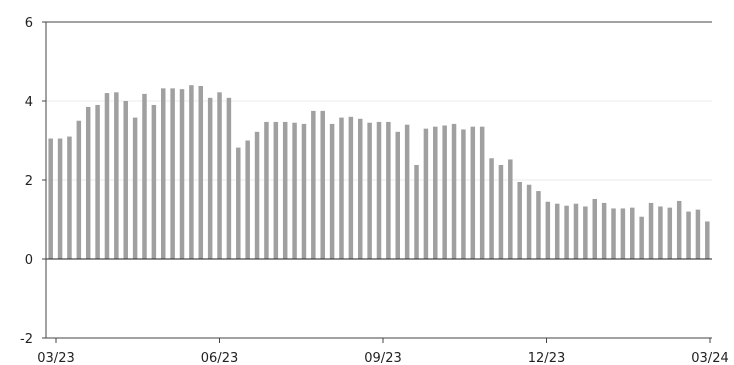  Describe the element at coordinates (546, 358) in the screenshot. I see `x-tick-label: 12/23` at that location.